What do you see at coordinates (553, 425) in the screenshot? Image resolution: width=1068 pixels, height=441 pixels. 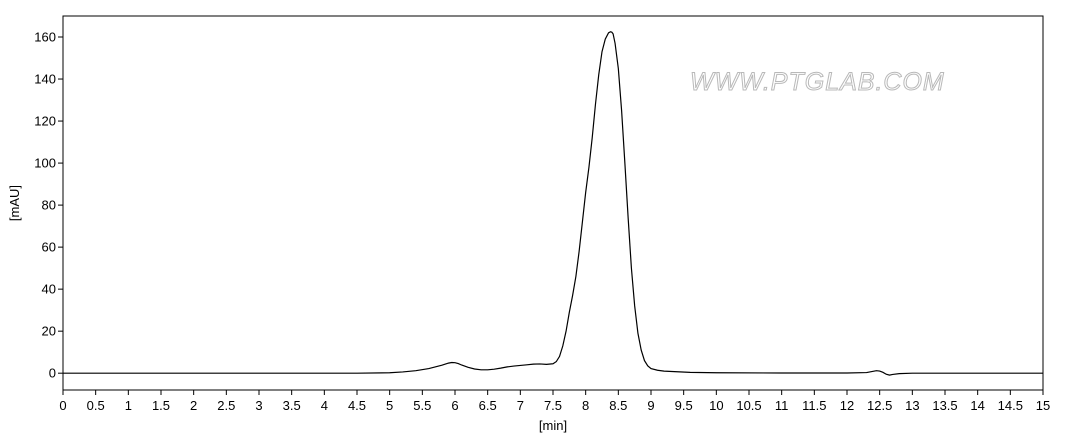 I see `x-axis-title: [min]` at bounding box center [553, 425].